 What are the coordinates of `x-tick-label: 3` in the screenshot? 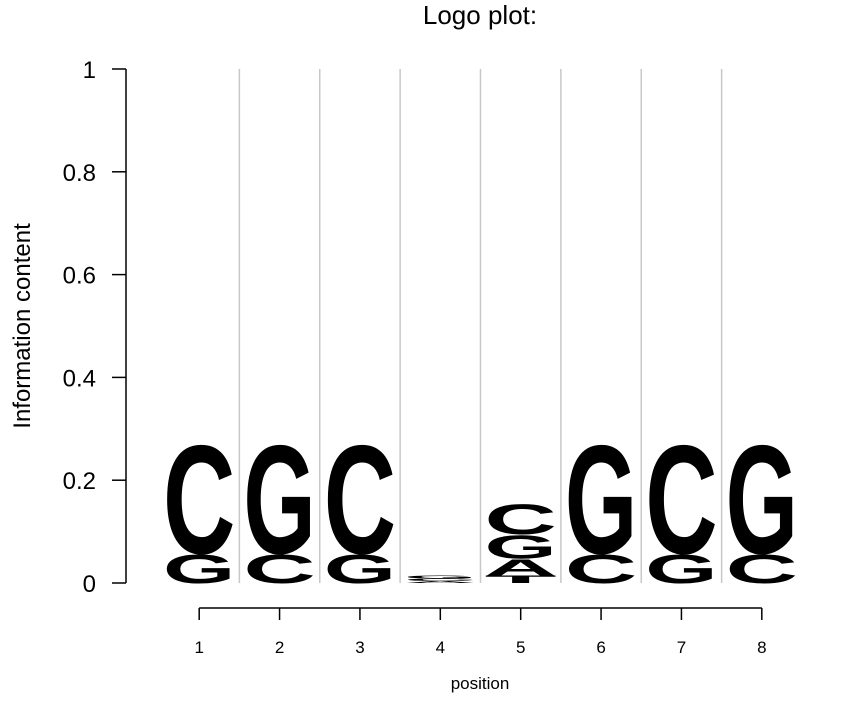 It's located at (359, 647).